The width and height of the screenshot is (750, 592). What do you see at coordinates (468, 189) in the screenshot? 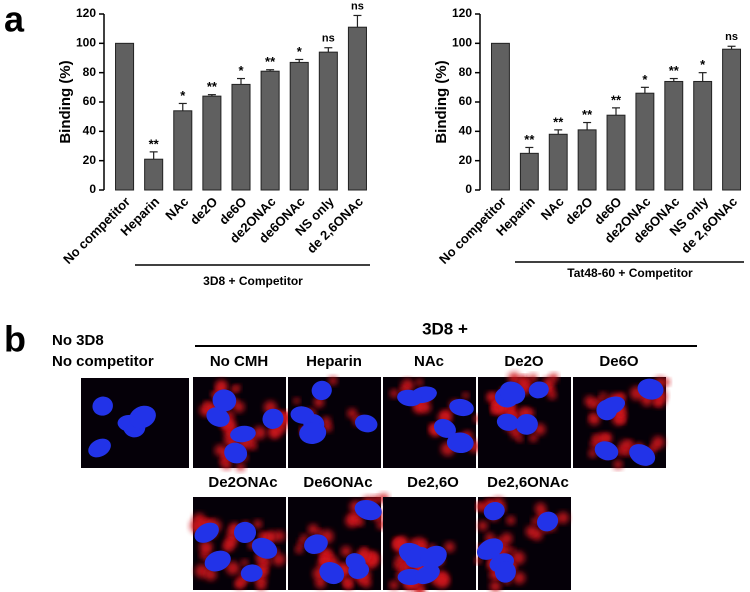
I see `y-tick-label: 0` at bounding box center [468, 189].